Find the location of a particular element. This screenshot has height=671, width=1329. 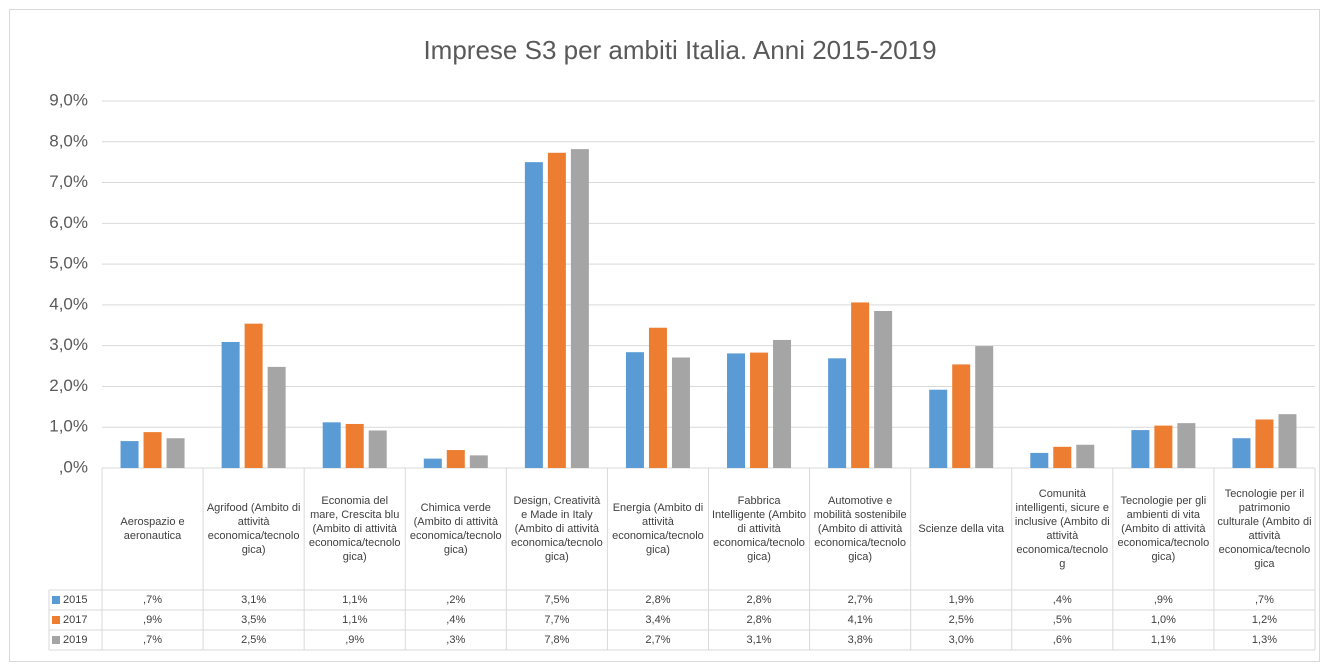

table-value: 3,4% is located at coordinates (658, 620).